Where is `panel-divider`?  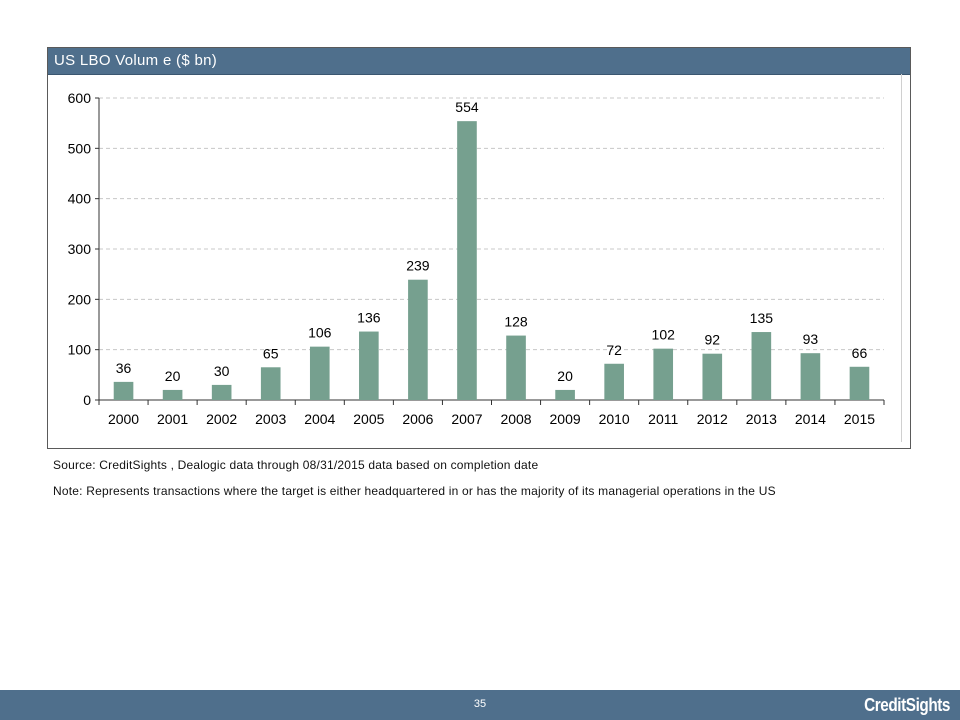
panel-divider is located at coordinates (901, 258).